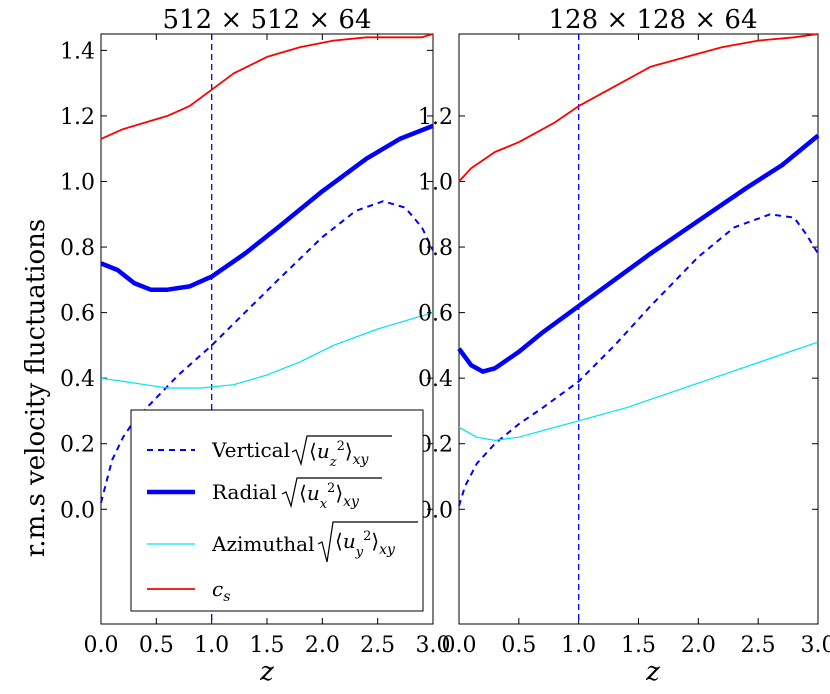 Image resolution: width=830 pixels, height=694 pixels. Describe the element at coordinates (266, 672) in the screenshot. I see `panel-left-x-label: z` at that location.